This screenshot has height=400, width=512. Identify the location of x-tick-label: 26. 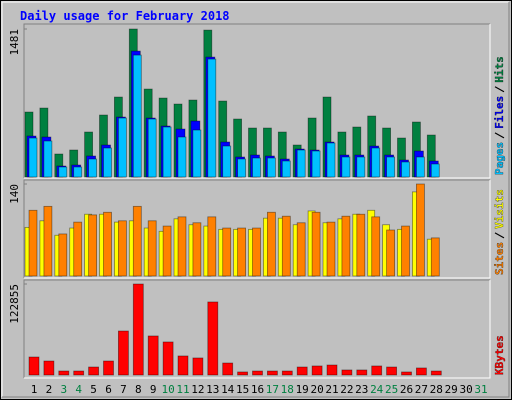
(406, 389).